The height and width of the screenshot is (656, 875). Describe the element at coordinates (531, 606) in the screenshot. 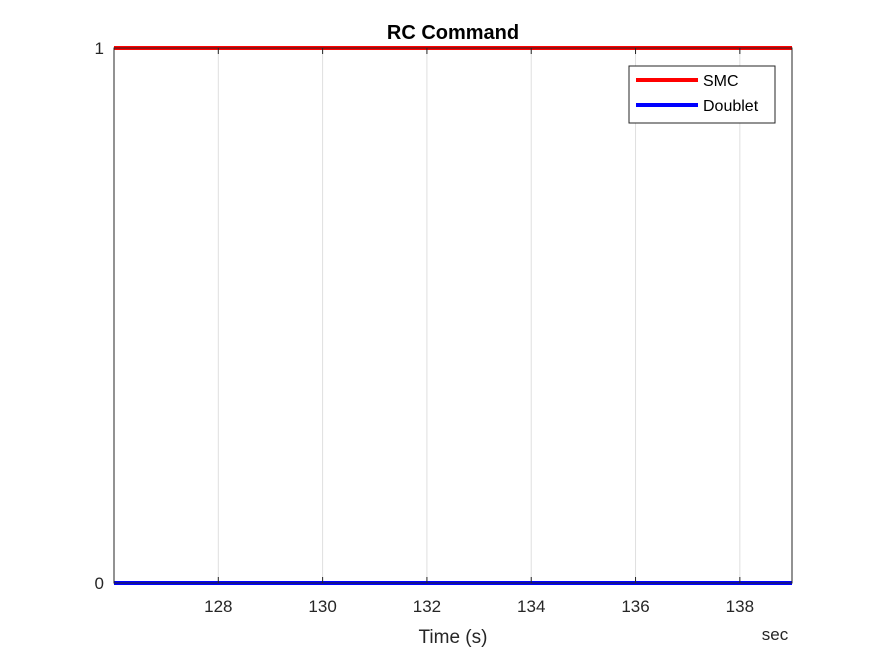

I see `x-tick-label: 134` at that location.